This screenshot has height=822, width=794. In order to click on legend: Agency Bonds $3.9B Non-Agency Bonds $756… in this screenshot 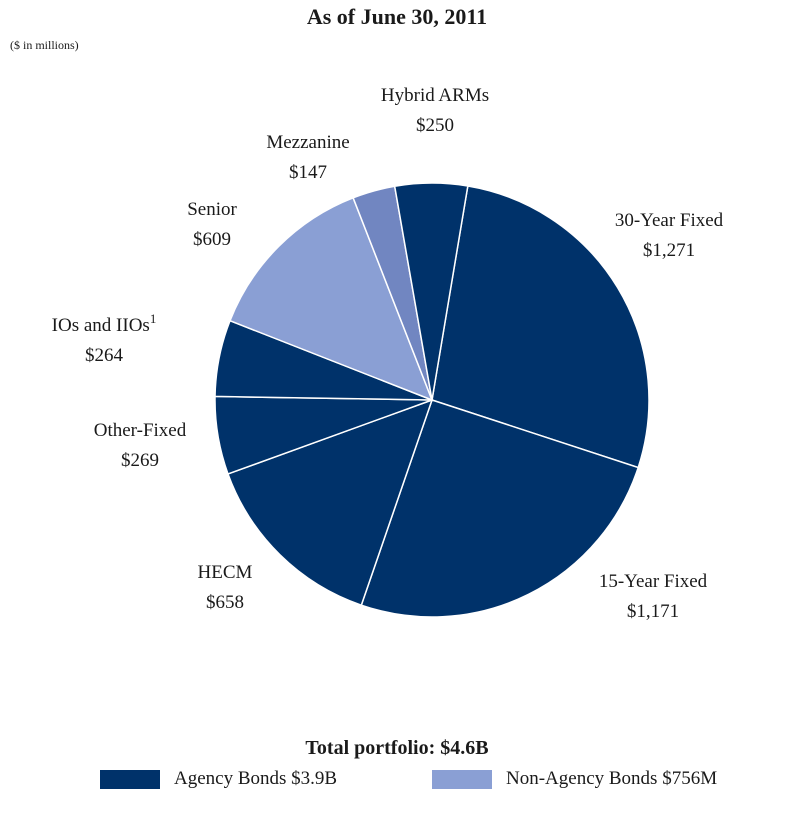, I will do `click(447, 783)`.